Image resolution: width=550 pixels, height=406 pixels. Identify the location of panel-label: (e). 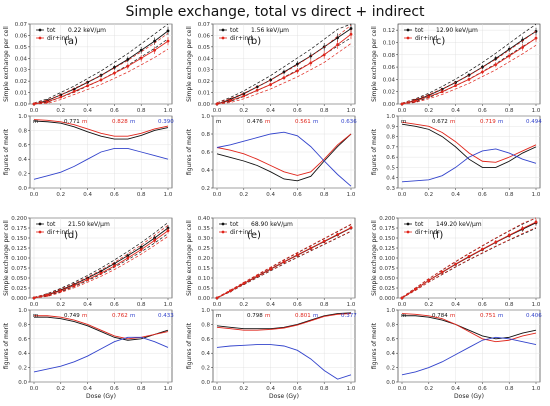
(254, 235).